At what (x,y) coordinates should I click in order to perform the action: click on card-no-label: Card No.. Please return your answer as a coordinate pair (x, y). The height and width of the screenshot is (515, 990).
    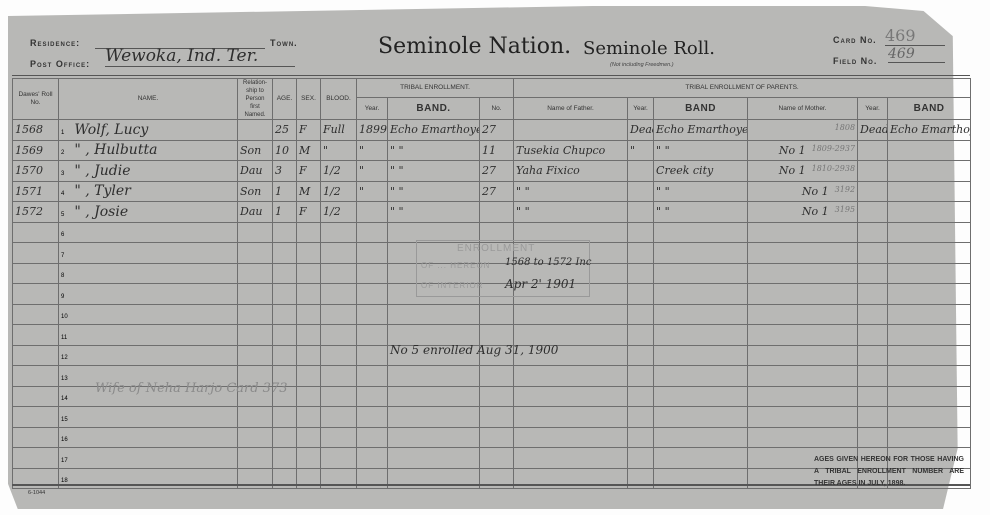
    Looking at the image, I should click on (855, 40).